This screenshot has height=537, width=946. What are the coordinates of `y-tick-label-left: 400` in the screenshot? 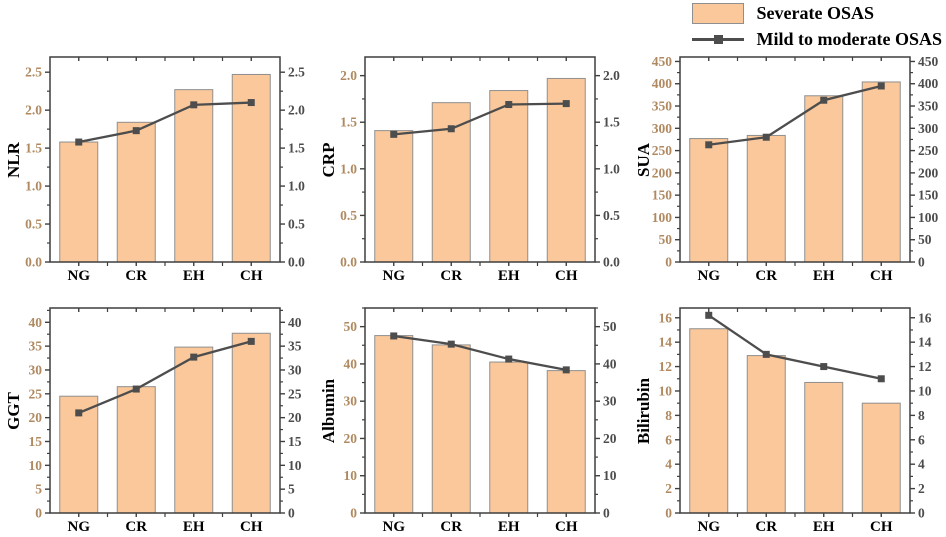 It's located at (662, 83).